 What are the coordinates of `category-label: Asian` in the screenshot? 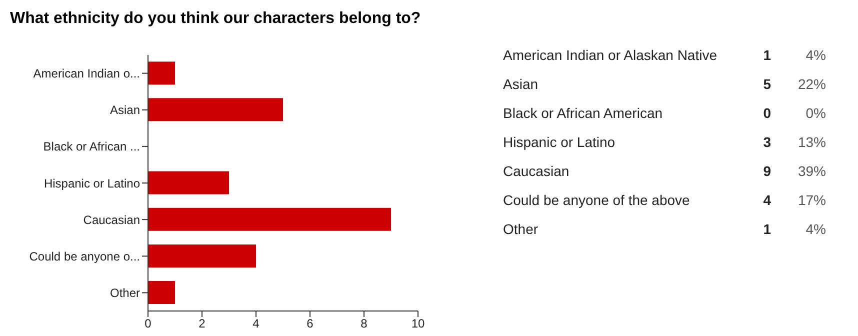 It's located at (521, 84).